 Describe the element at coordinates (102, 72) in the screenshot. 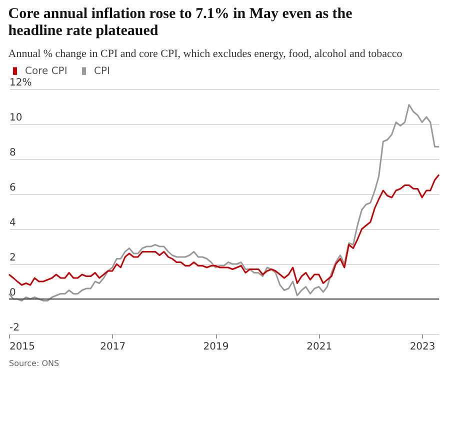

I see `legend-label: CPI` at that location.